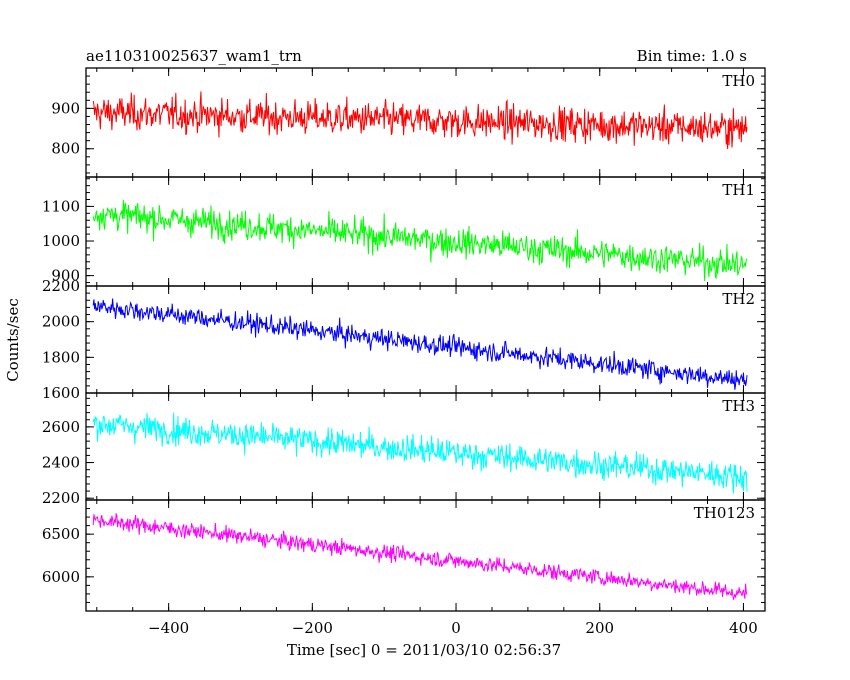 The width and height of the screenshot is (850, 680). Describe the element at coordinates (61, 357) in the screenshot. I see `y-tick-label: 1800` at that location.